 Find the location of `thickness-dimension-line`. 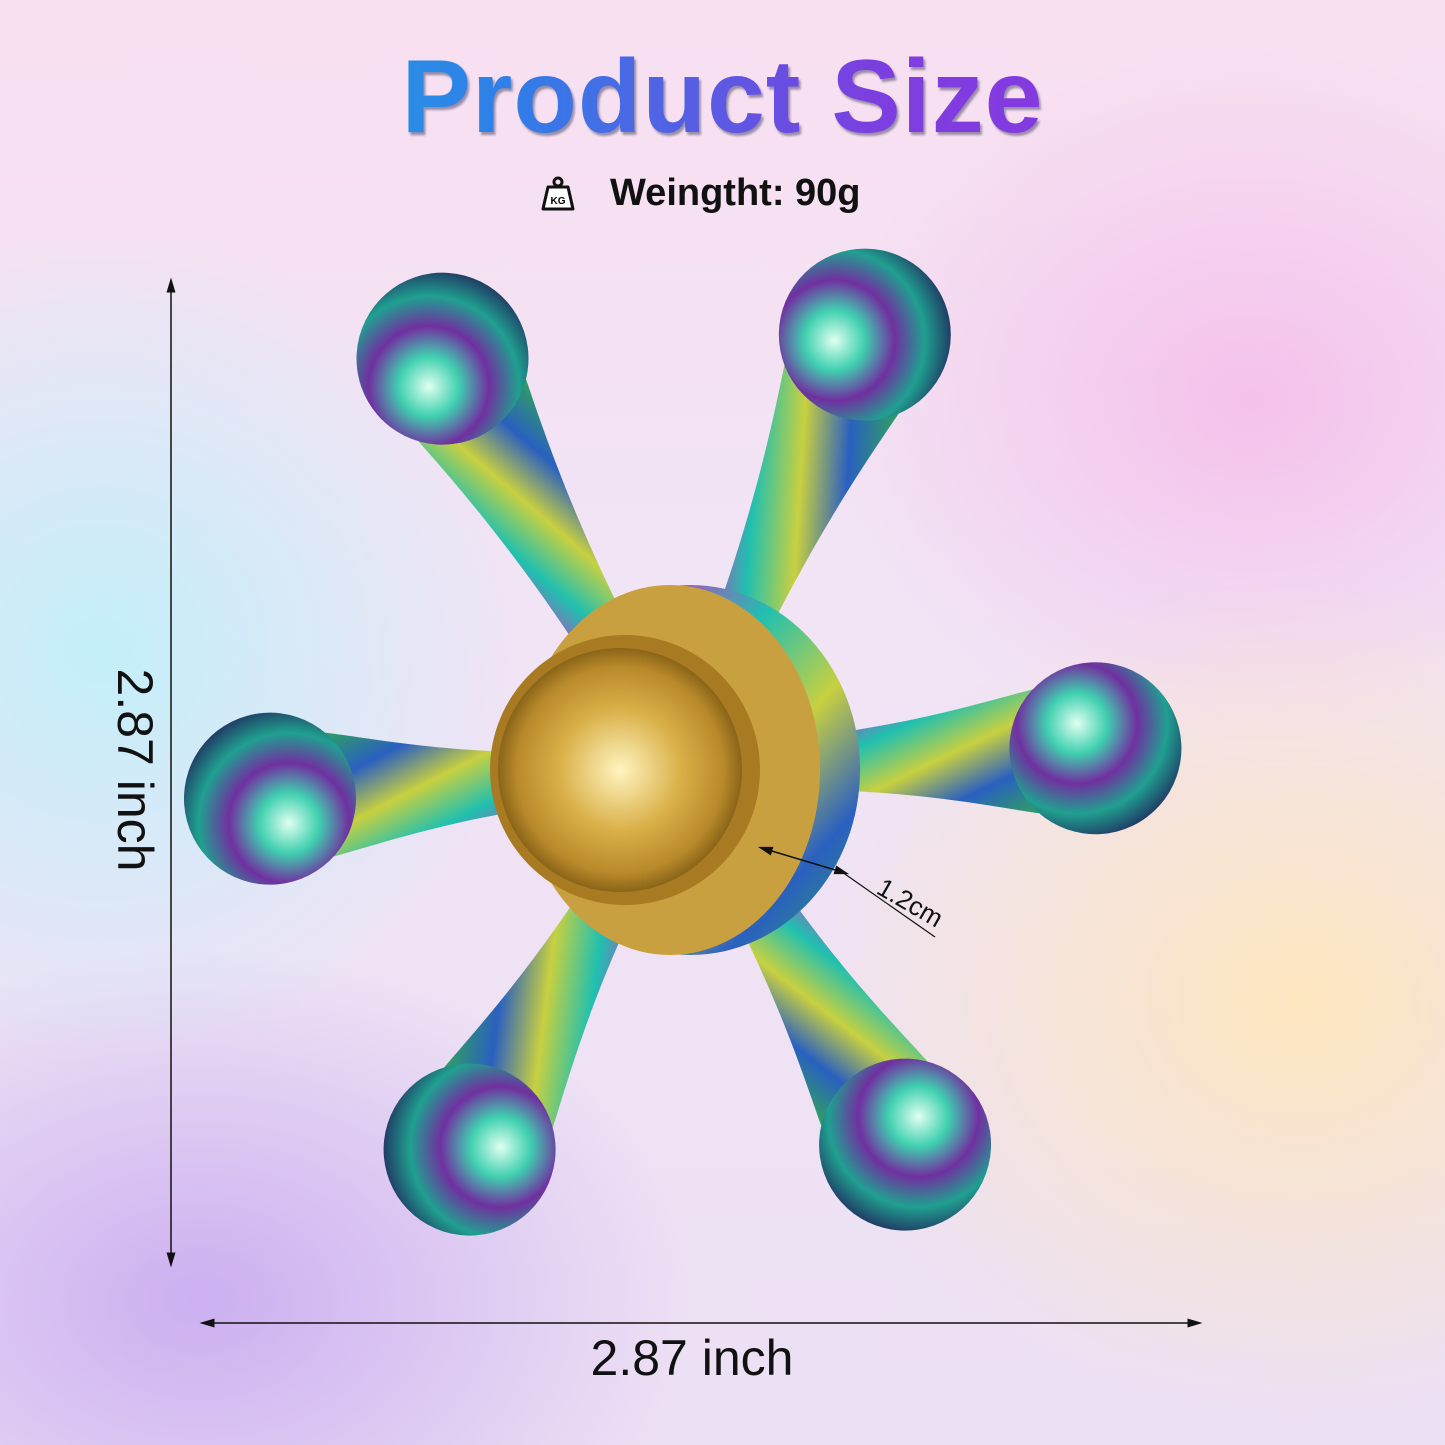

thickness-dimension-line is located at coordinates (803, 860).